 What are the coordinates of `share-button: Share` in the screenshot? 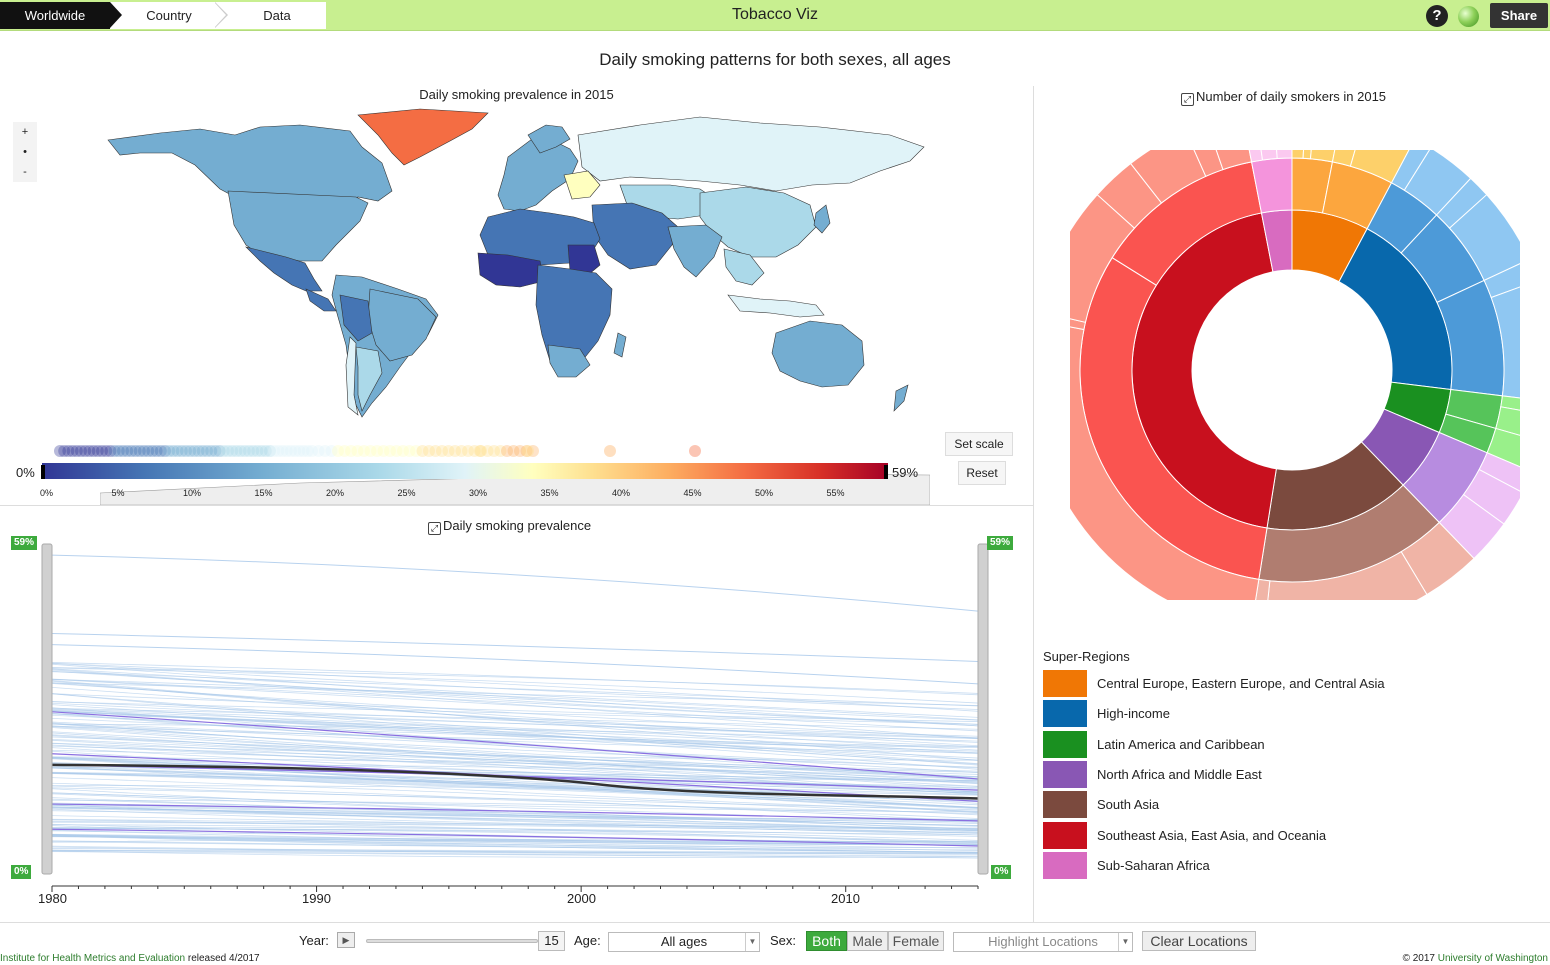 It's located at (1519, 15).